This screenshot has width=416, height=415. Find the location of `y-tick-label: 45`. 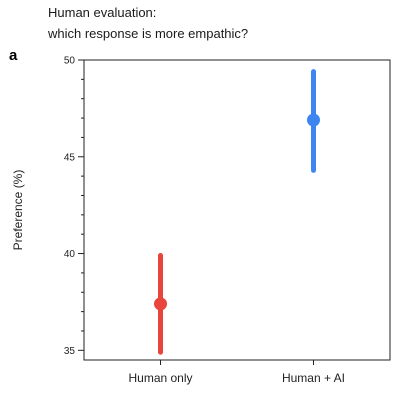

y-tick-label: 45 is located at coordinates (70, 157).